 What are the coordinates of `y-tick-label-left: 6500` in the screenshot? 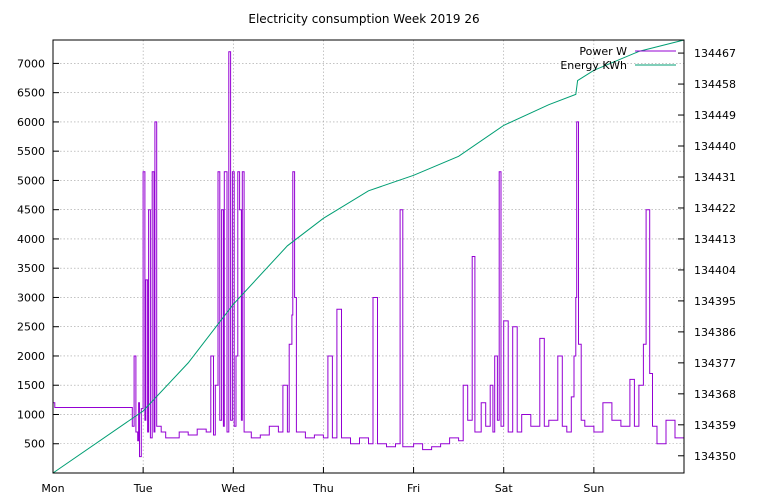 It's located at (31, 93).